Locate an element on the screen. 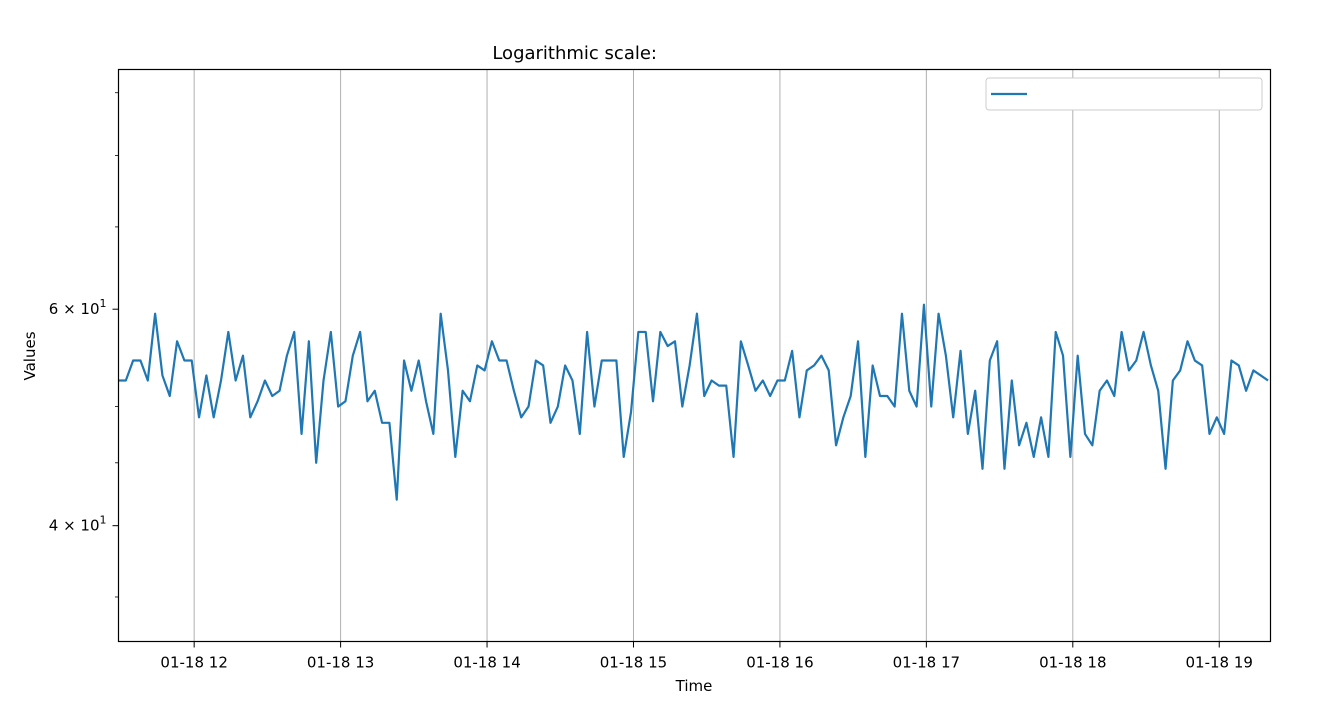  y-axis-label: Values is located at coordinates (30, 355).